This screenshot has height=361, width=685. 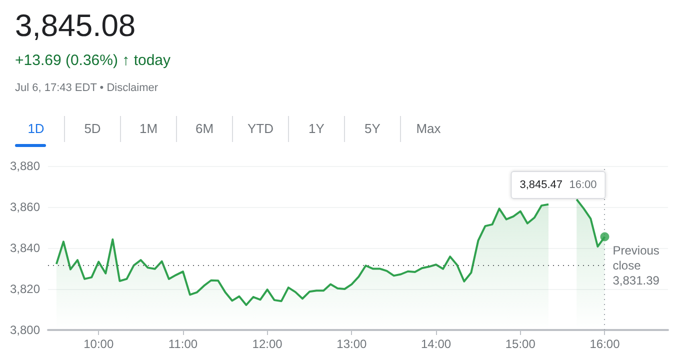 What do you see at coordinates (25, 289) in the screenshot?
I see `y-tick-label: 3,820` at bounding box center [25, 289].